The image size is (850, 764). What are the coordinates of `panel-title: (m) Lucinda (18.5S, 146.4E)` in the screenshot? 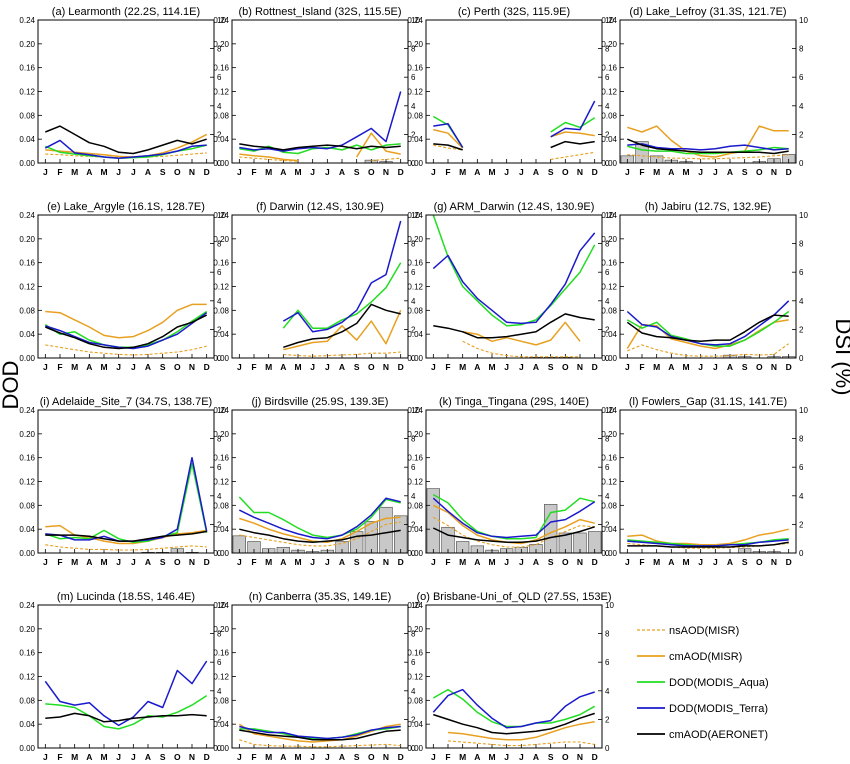 It's located at (126, 597).